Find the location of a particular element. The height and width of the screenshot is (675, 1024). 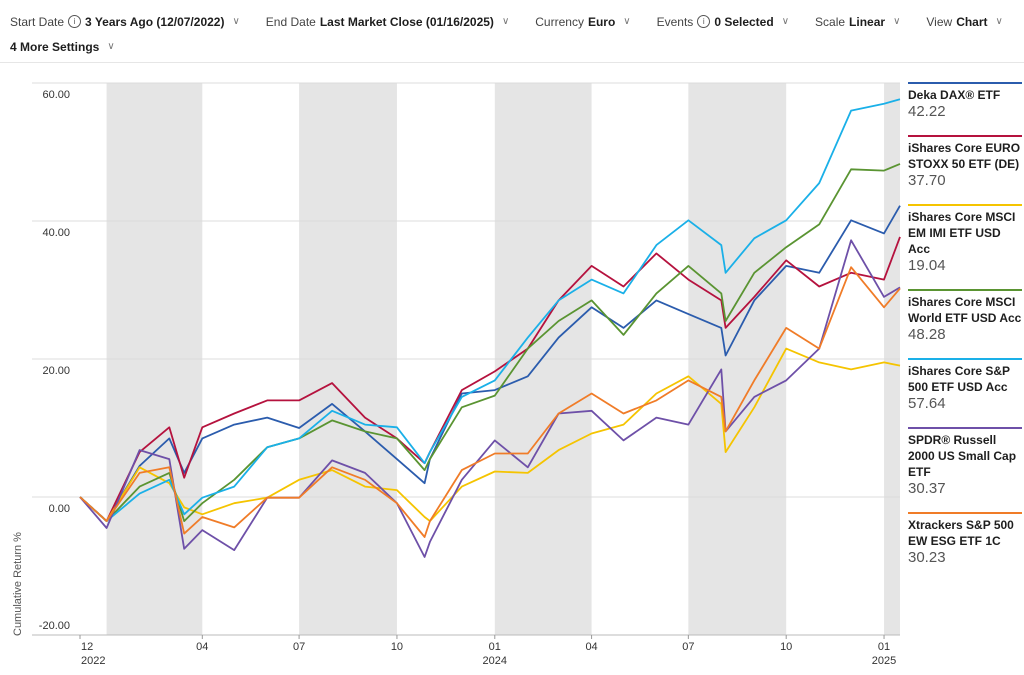

legend-series-value: 30.23 is located at coordinates (927, 557).